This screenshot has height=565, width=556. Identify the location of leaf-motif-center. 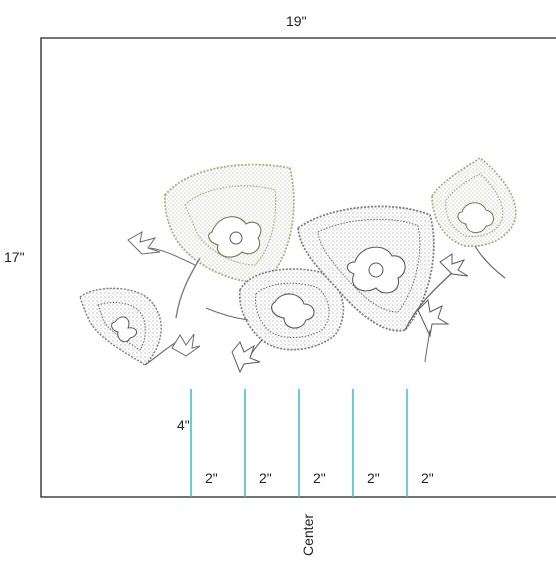
(275, 321).